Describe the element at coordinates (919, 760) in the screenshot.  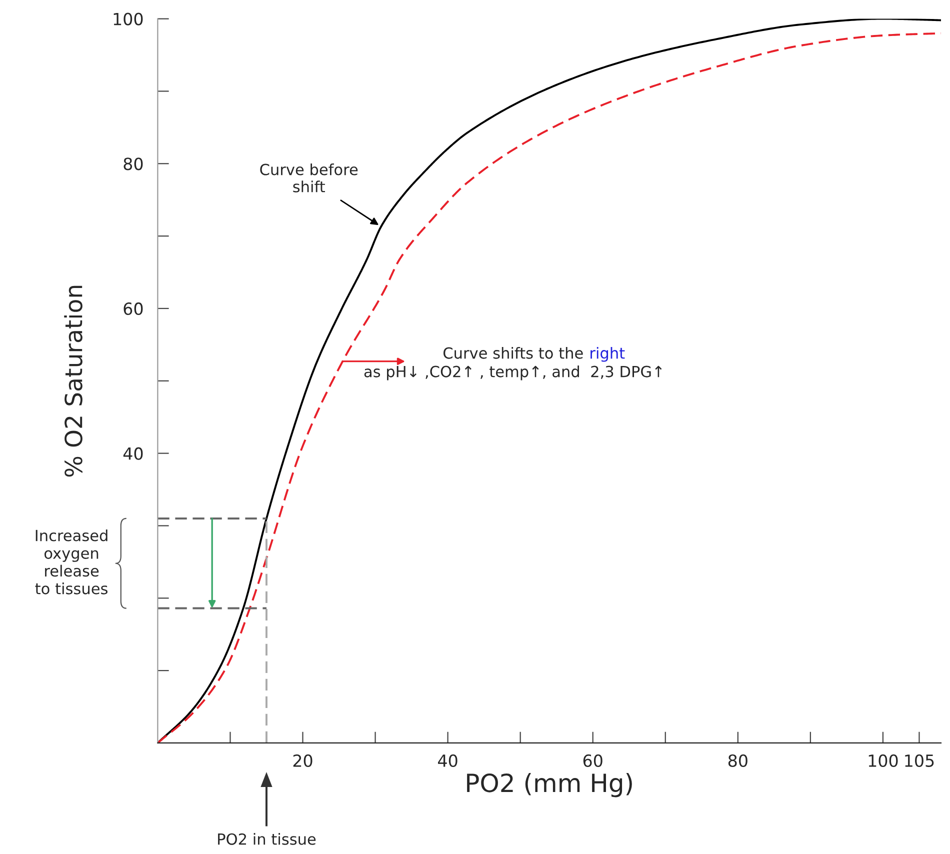
I see `x-tick-label: 105` at that location.